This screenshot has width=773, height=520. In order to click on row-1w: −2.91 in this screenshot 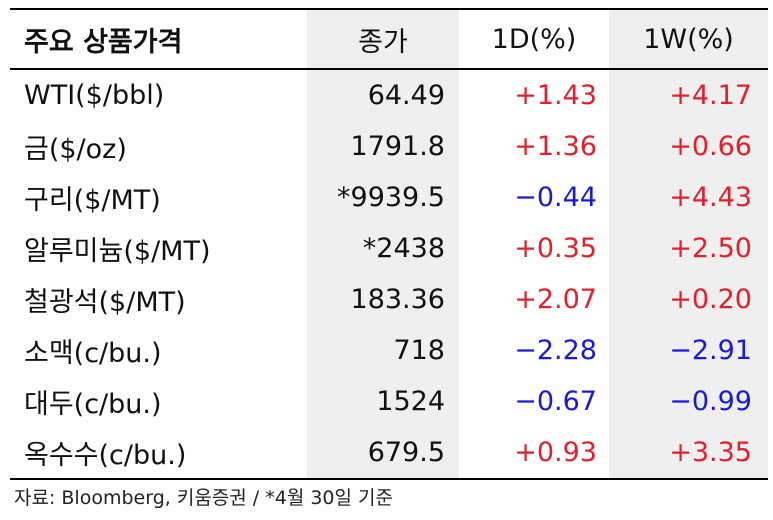, I will do `click(688, 350)`.